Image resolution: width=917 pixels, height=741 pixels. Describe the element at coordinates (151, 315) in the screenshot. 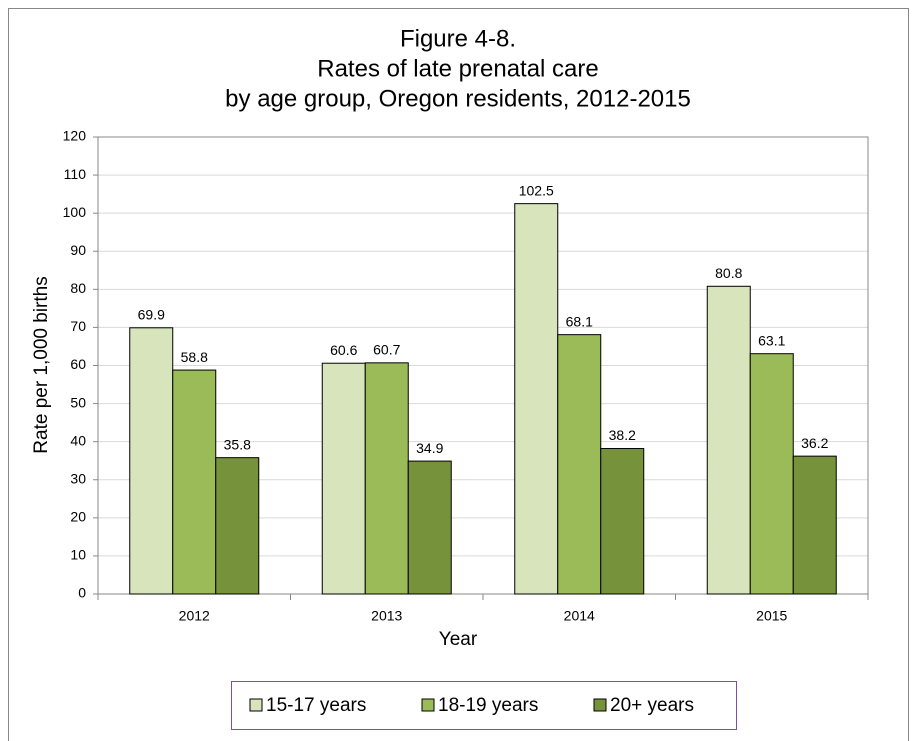

I see `data-label: 69.9` at that location.